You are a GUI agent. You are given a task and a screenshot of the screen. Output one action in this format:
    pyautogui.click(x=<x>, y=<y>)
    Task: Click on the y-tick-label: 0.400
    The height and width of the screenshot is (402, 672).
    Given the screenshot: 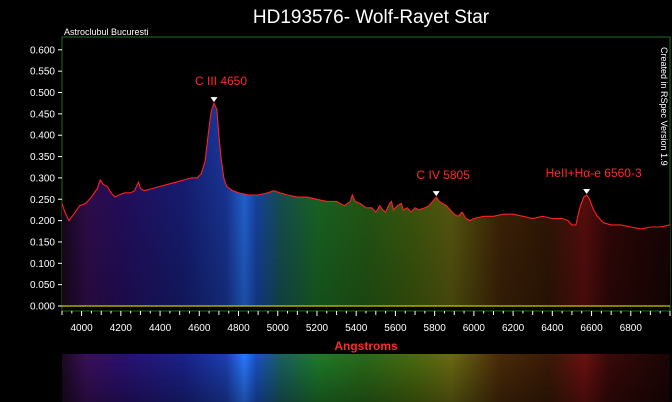 What is the action you would take?
    pyautogui.click(x=42, y=136)
    